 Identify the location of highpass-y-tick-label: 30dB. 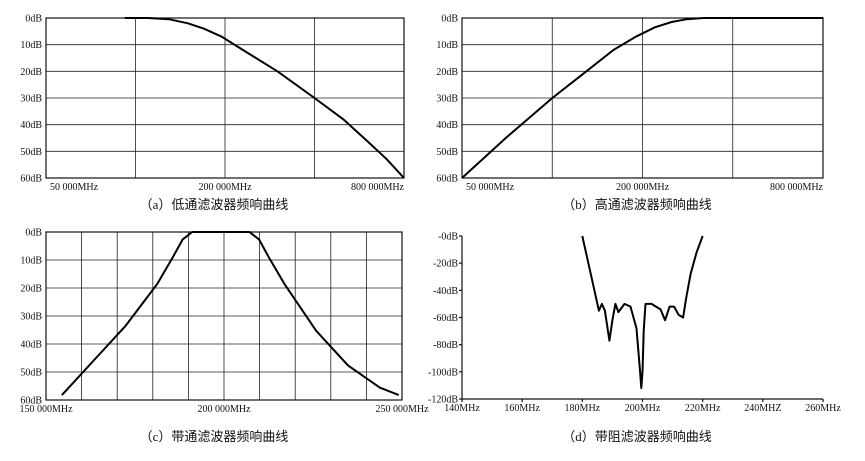
(447, 99).